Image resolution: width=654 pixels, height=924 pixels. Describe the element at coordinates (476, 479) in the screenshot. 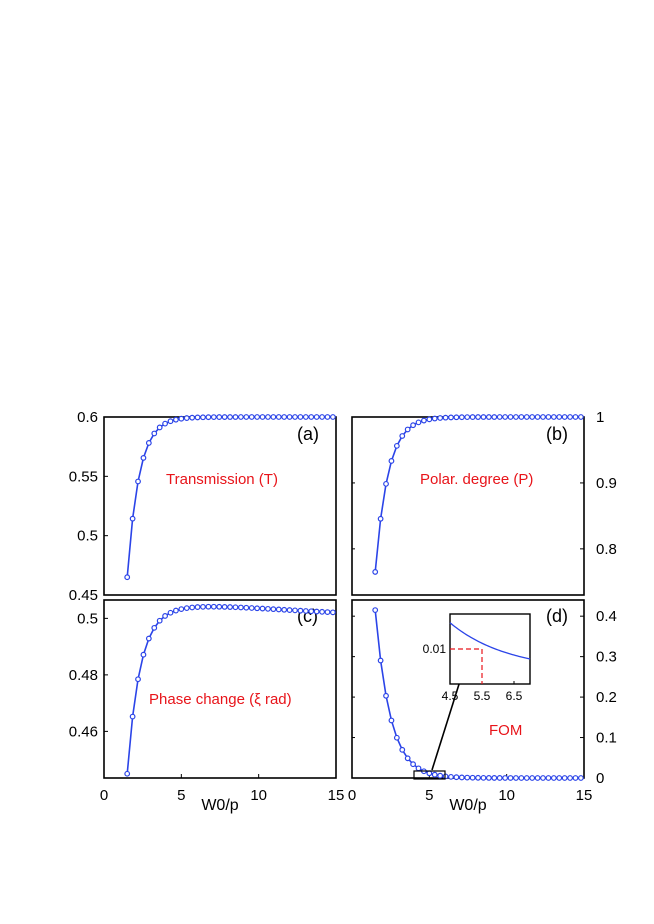

I see `panel-b-annotation: Polar. degree (P)` at that location.